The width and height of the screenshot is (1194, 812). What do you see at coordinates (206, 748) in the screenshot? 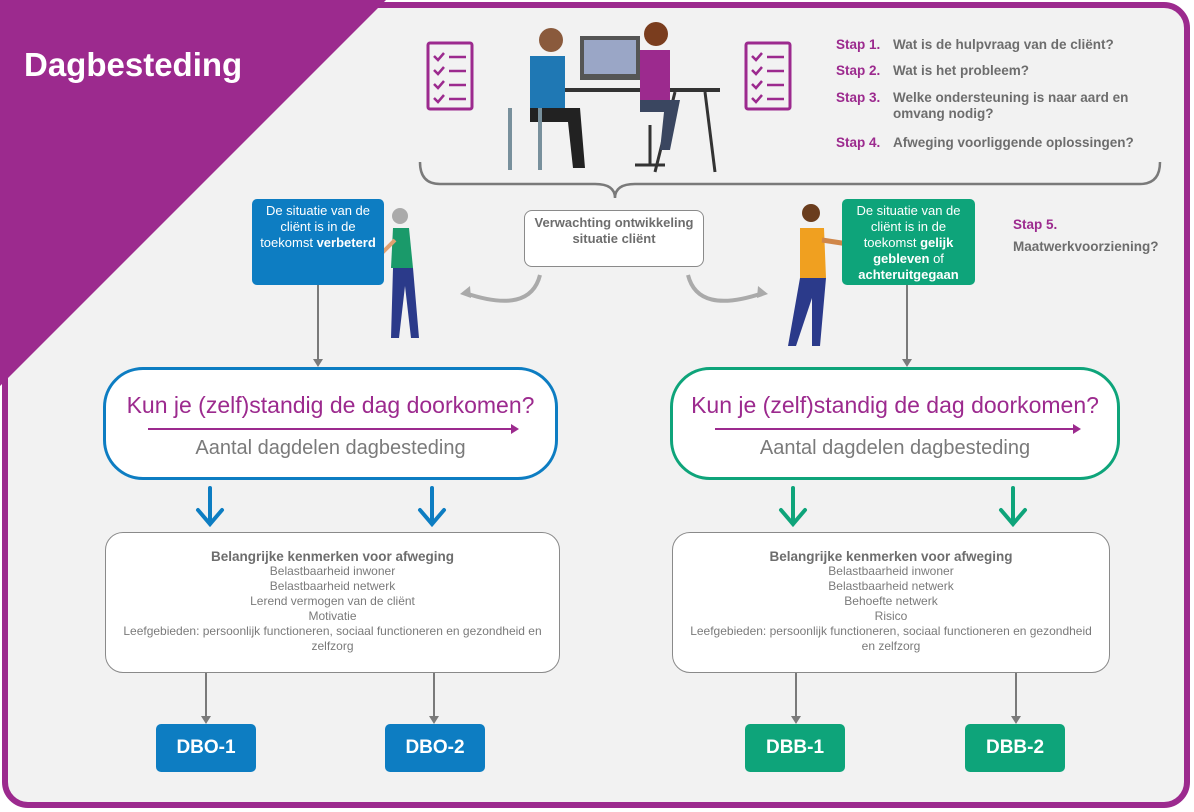
I see `result-dbo-1: DBO-1` at bounding box center [206, 748].